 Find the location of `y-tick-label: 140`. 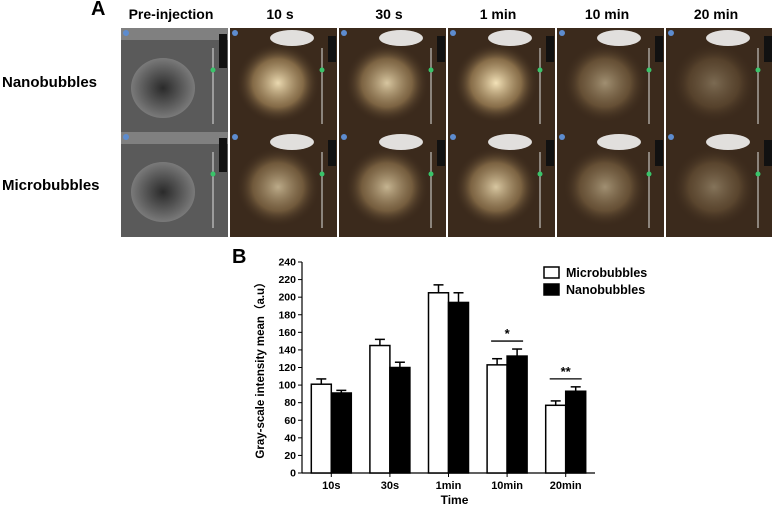

y-tick-label: 140 is located at coordinates (287, 350).